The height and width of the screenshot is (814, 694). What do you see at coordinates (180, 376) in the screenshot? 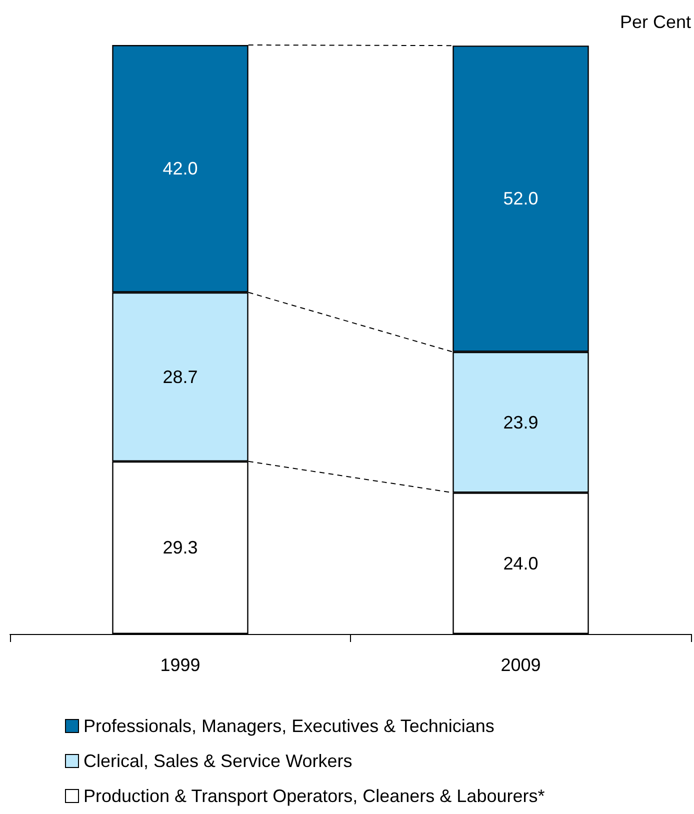
I see `data-label: 28.7` at bounding box center [180, 376].